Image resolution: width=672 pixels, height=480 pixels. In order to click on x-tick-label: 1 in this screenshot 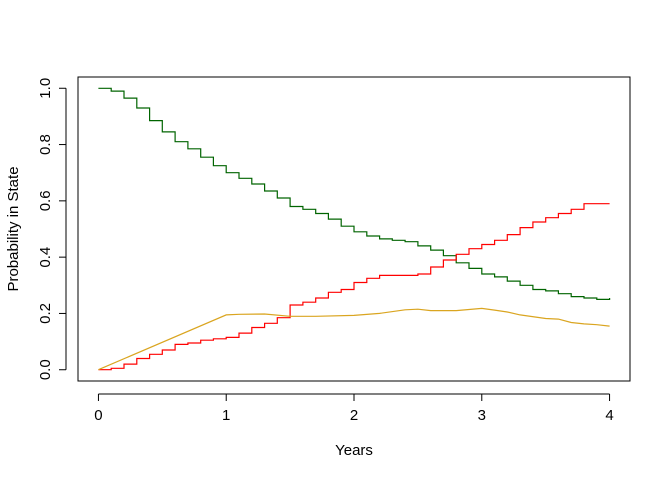, I will do `click(226, 415)`.